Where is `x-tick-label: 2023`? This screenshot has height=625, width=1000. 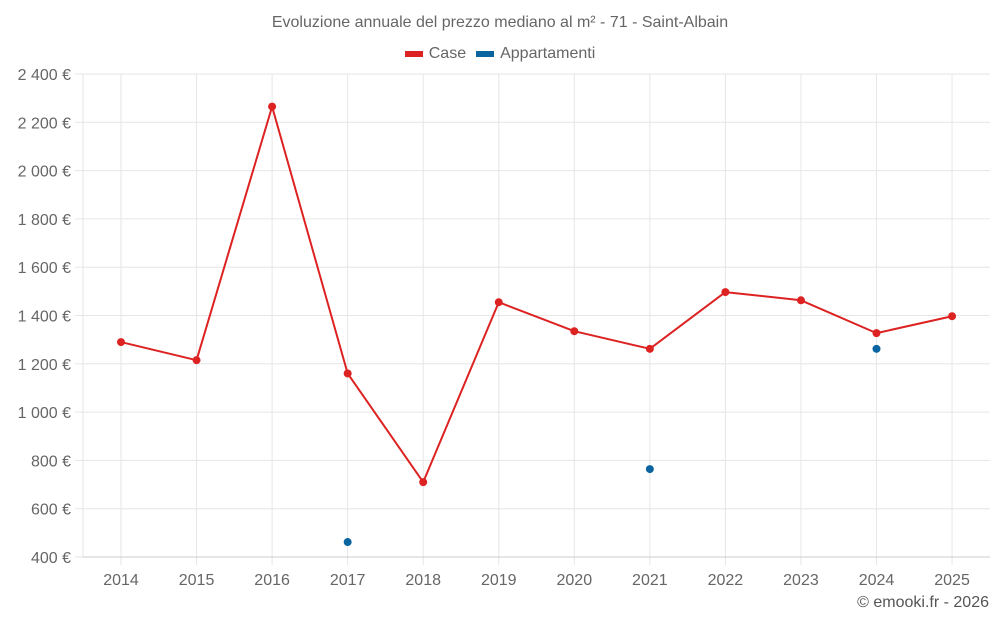 x-tick-label: 2023 is located at coordinates (801, 580).